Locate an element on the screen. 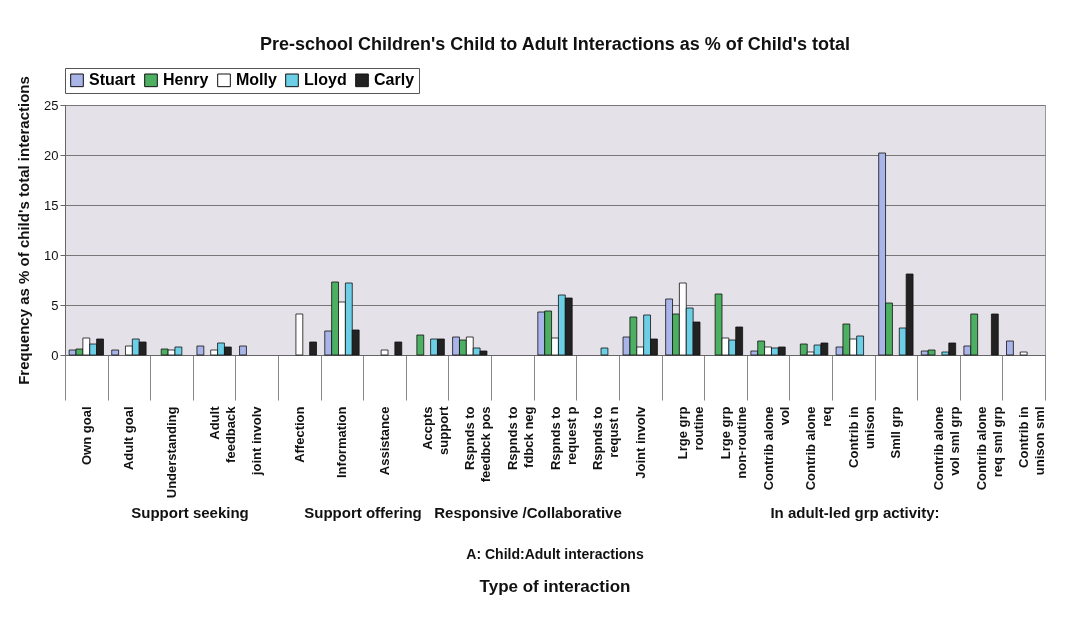 This screenshot has height=640, width=1075. x-tick-label: Adult feedback is located at coordinates (222, 434).